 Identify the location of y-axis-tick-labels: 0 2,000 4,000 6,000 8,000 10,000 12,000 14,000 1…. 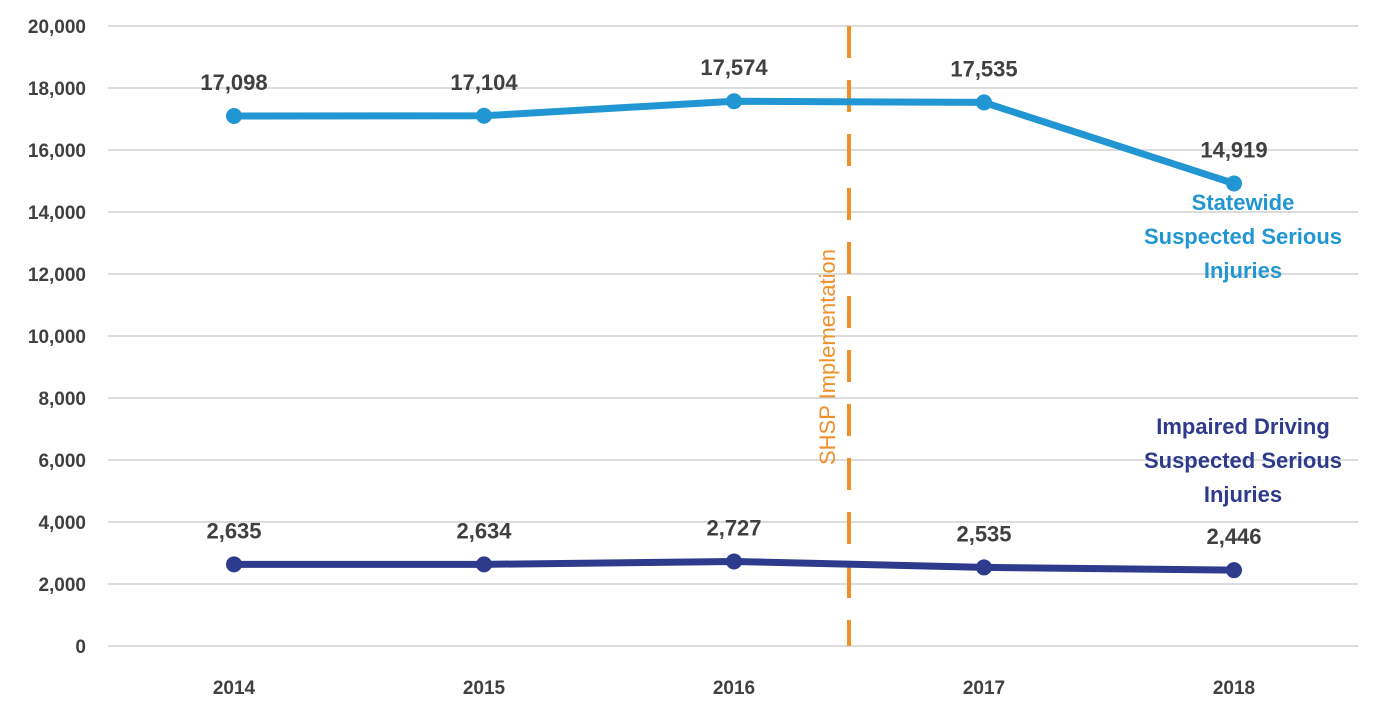
(57, 337).